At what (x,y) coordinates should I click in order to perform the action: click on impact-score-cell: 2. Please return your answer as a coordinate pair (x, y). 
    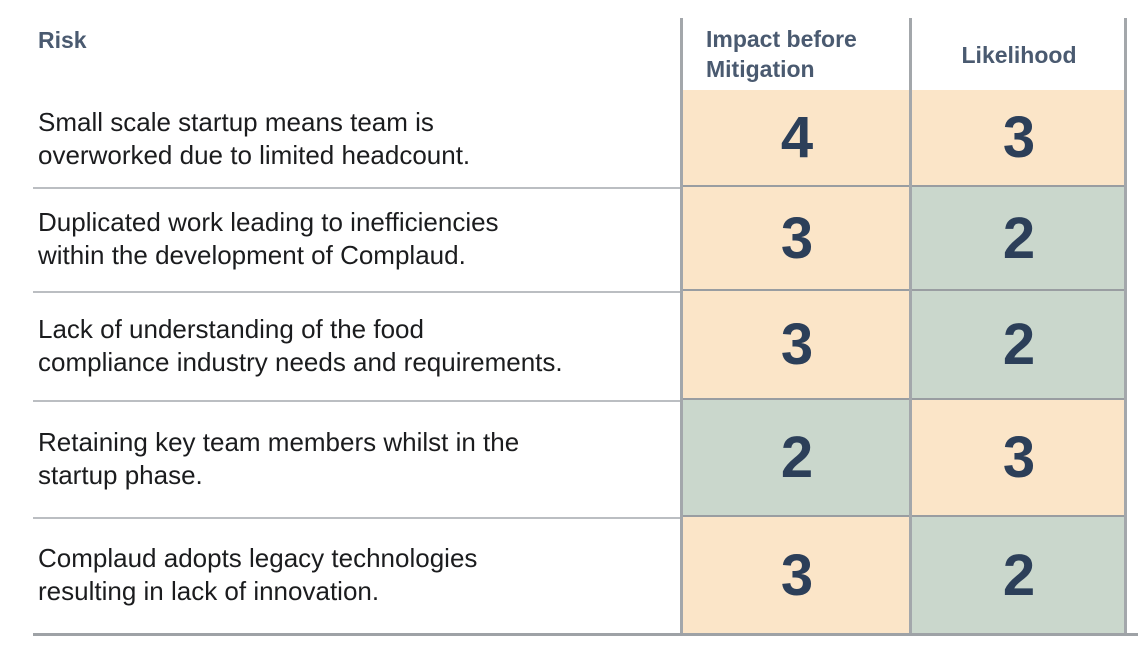
    Looking at the image, I should click on (797, 458).